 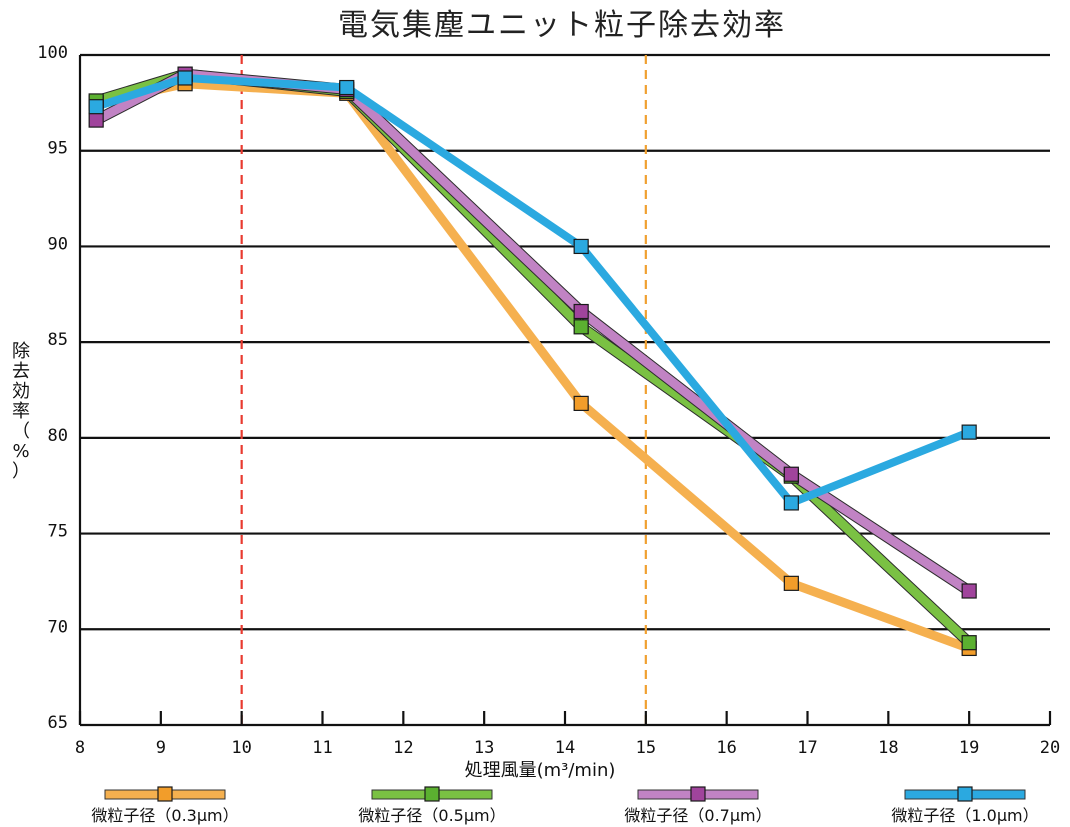 I want to click on y-tick-label: 90, so click(x=58, y=244).